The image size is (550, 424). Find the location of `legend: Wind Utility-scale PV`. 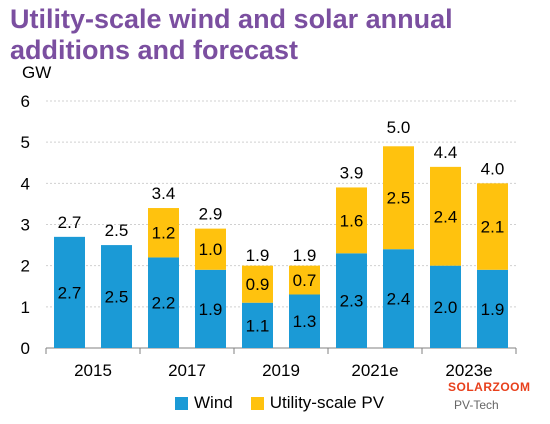

legend: Wind Utility-scale PV is located at coordinates (288, 403).